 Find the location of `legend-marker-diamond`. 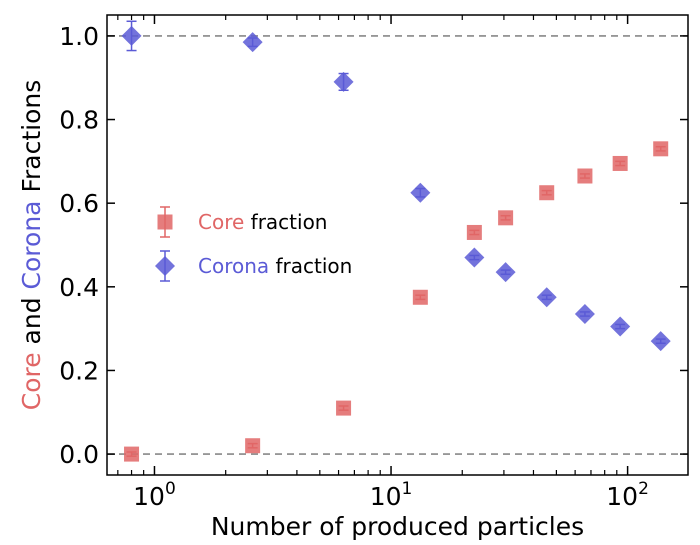

legend-marker-diamond is located at coordinates (165, 266).